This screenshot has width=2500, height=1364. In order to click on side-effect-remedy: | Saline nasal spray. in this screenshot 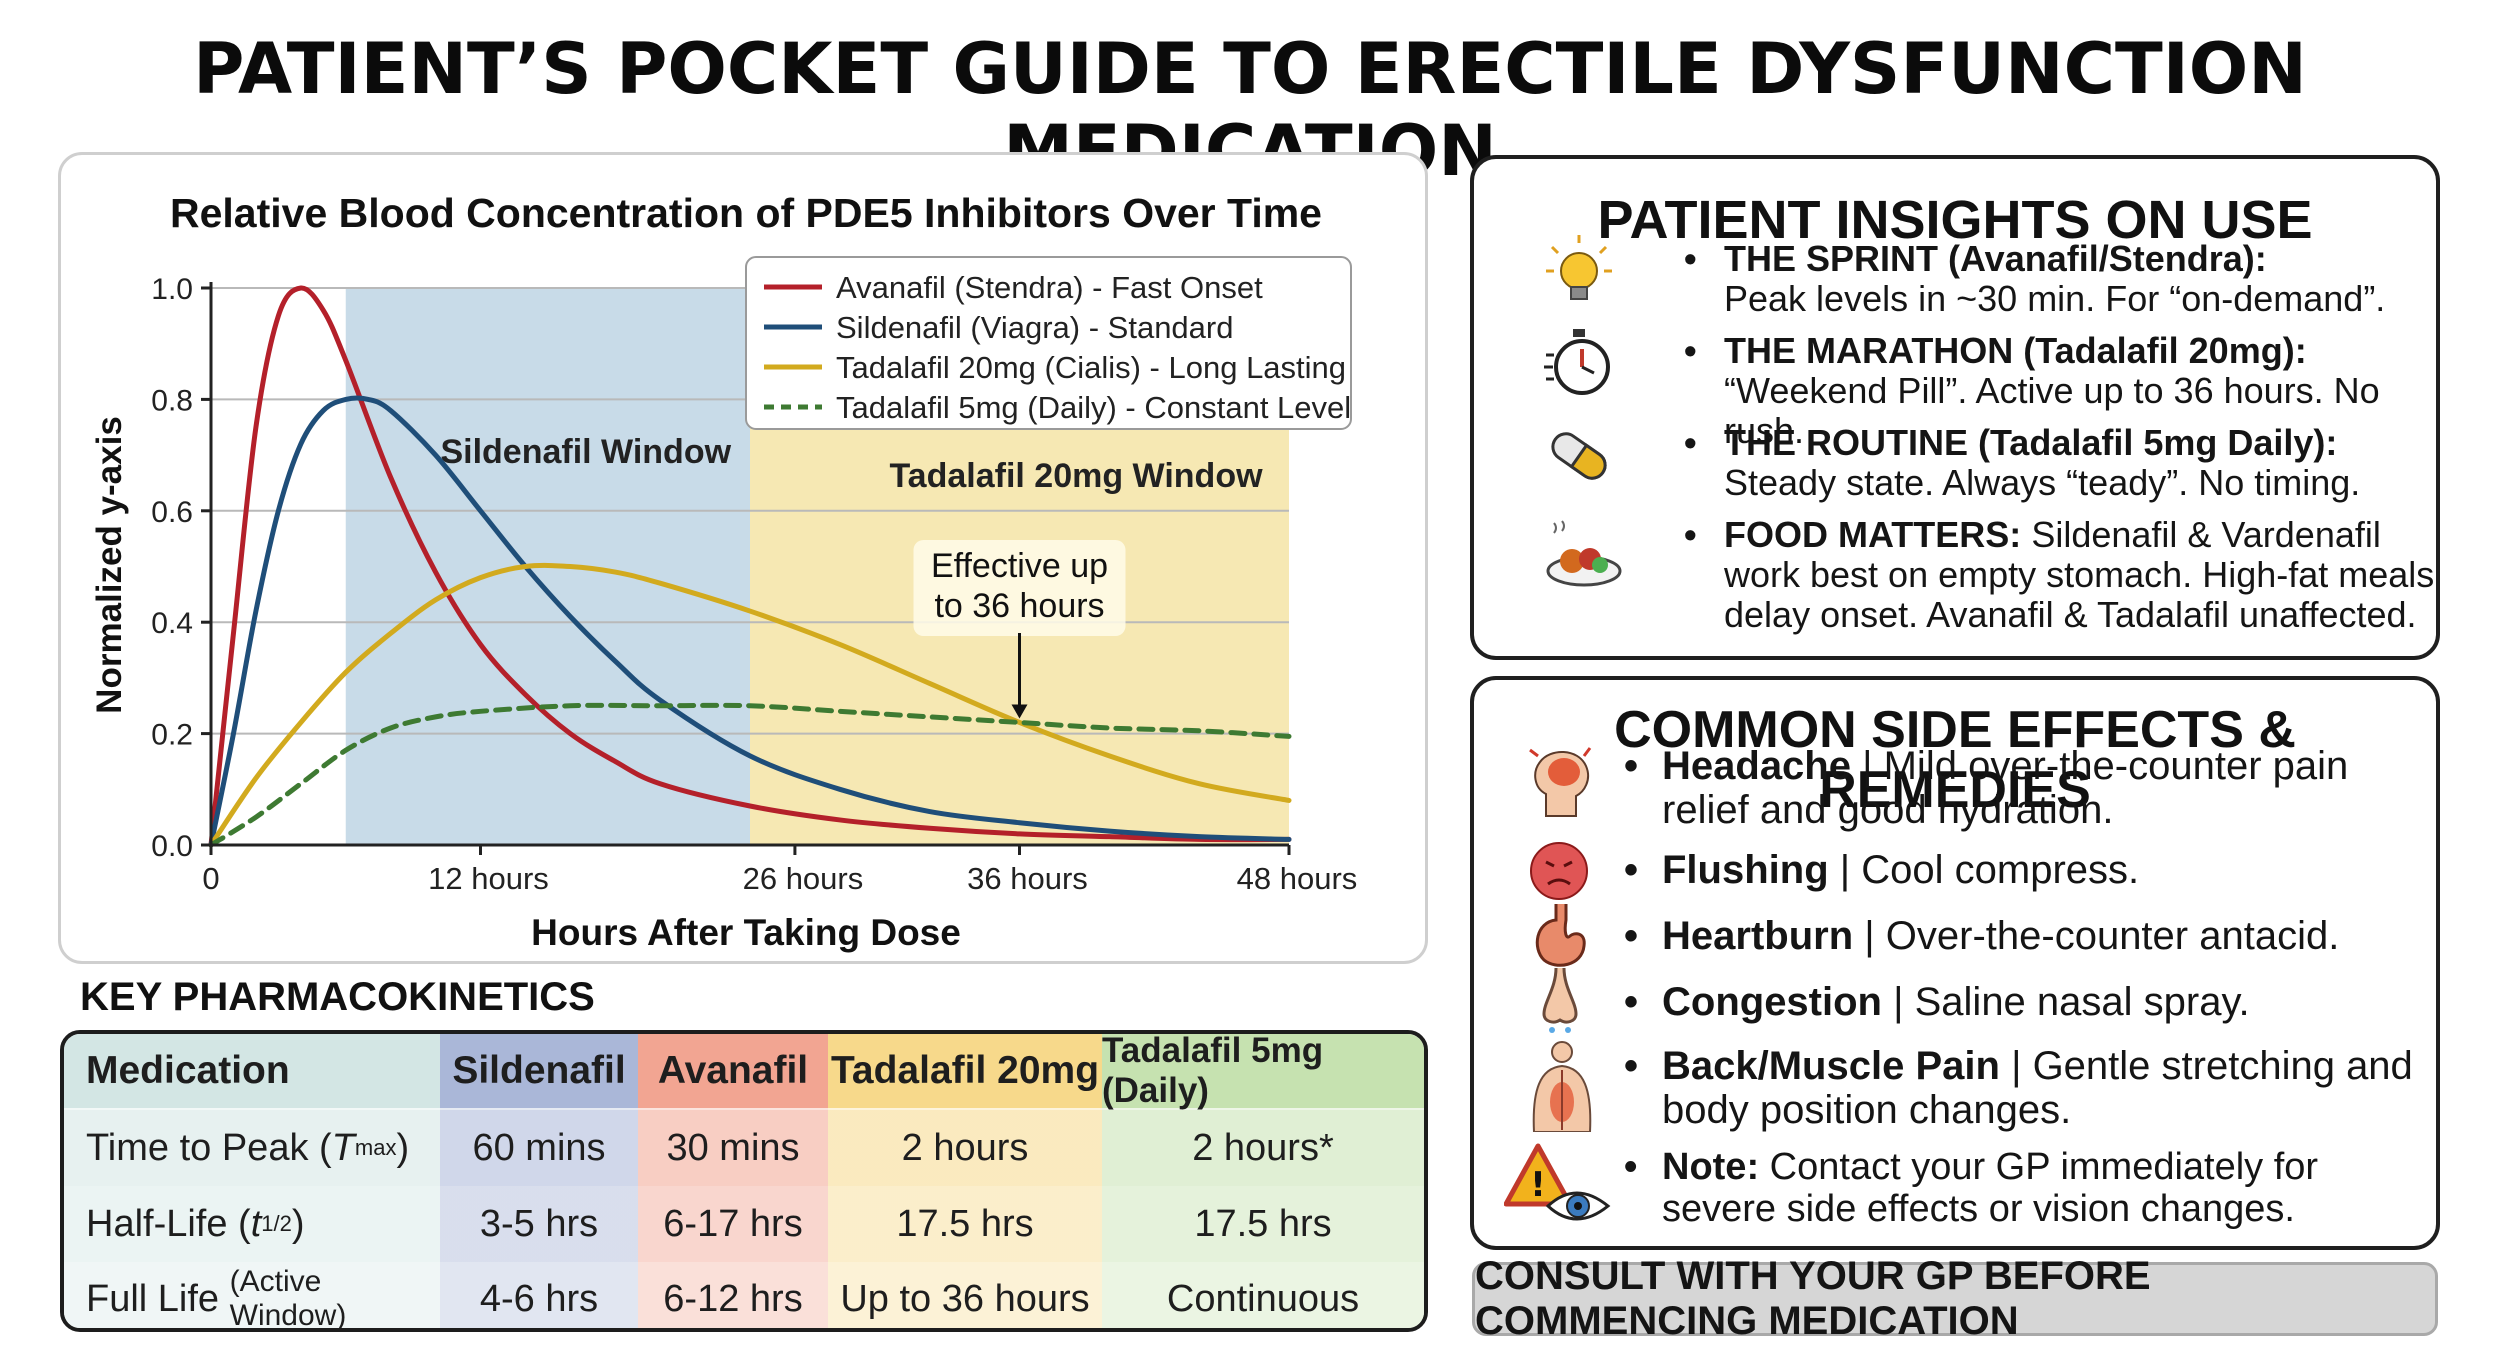, I will do `click(2071, 1002)`.